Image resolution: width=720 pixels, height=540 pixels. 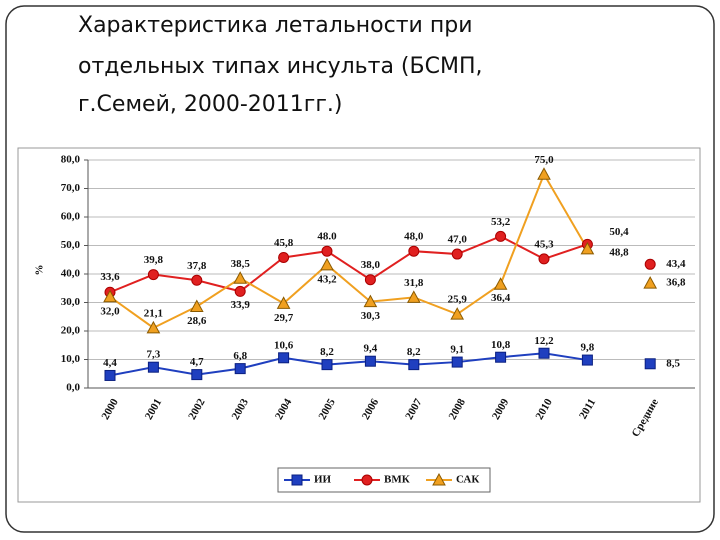 What do you see at coordinates (153, 313) in the screenshot?
I see `value-label: 21,1` at bounding box center [153, 313].